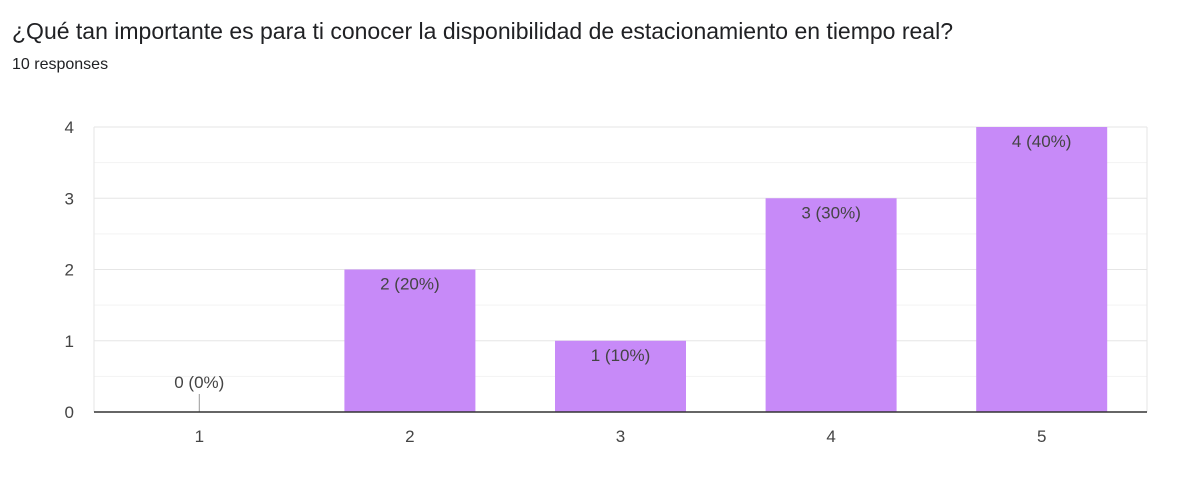 The height and width of the screenshot is (484, 1181). Describe the element at coordinates (620, 436) in the screenshot. I see `x-tick-label: 3` at that location.